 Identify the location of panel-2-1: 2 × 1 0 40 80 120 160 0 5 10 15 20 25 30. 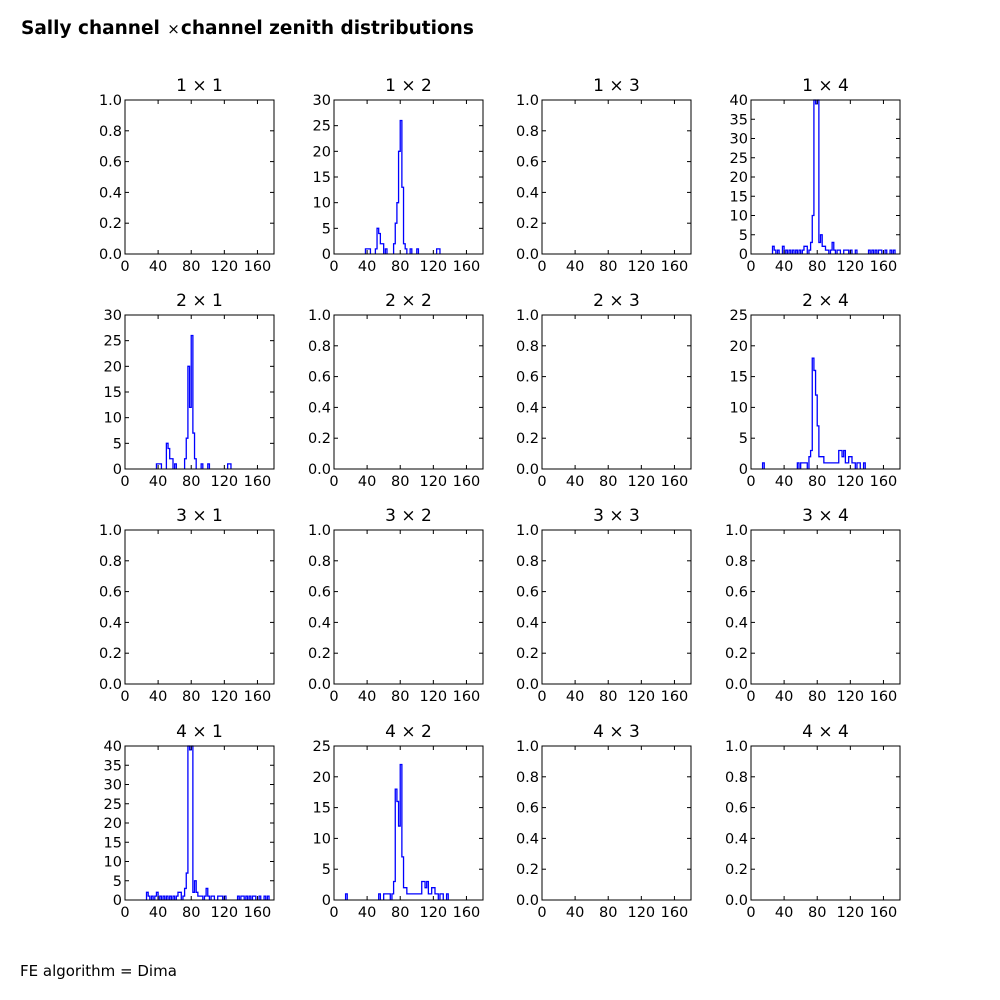
(189, 390).